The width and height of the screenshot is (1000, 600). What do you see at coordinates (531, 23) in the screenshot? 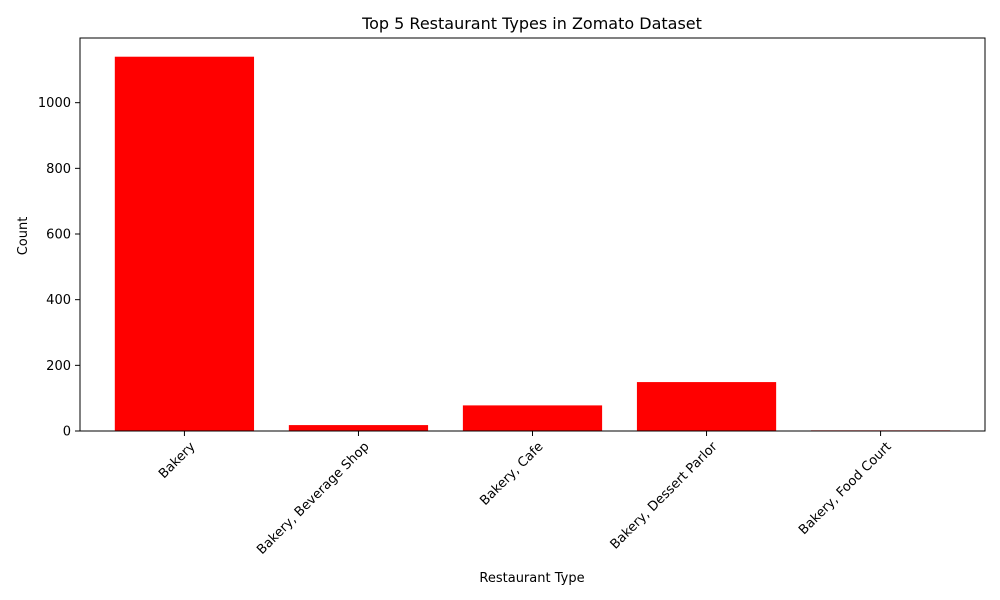
I see `chart-title: Top 5 Restaurant Types in Zomato Dataset` at bounding box center [531, 23].